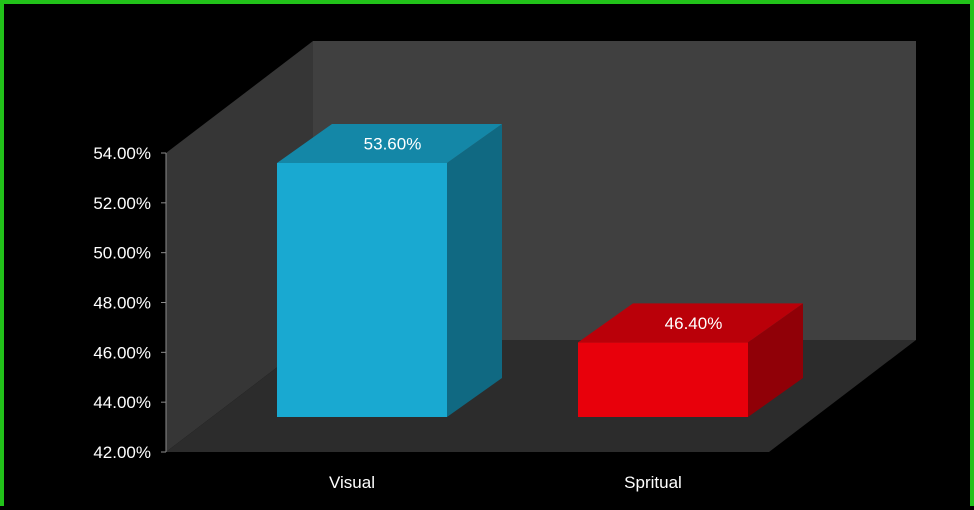 The width and height of the screenshot is (974, 510). I want to click on x-category-label: Spritual, so click(653, 482).